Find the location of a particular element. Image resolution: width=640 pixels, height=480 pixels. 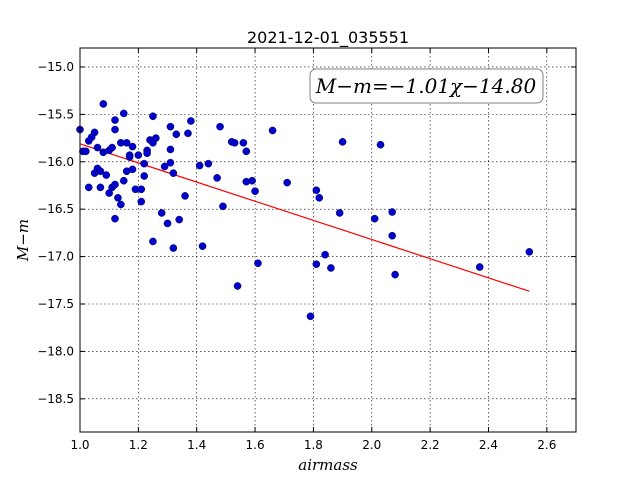

annotation-text: M−m=−1.01χ−14.80 is located at coordinates (426, 86).